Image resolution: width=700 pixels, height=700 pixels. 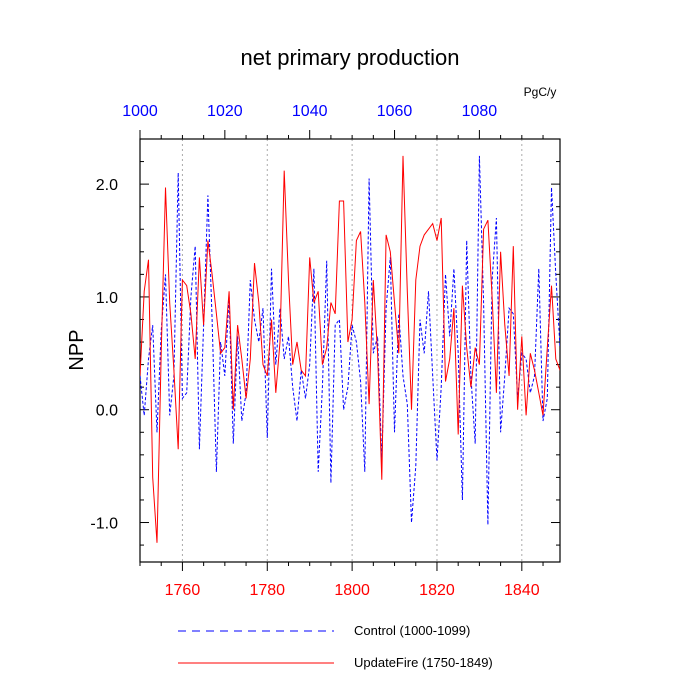 I want to click on legend-label-updatefire: UpdateFire (1750-1849), so click(x=423, y=662).